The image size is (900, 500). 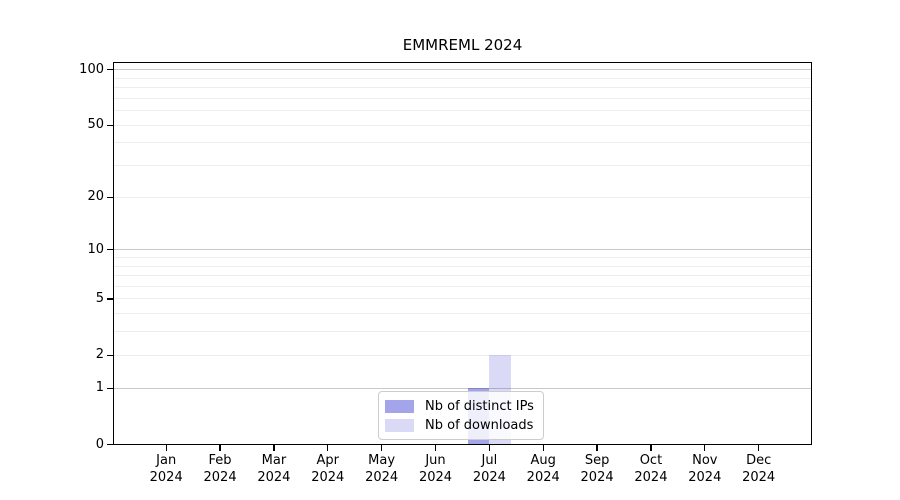 I want to click on x-tick-label: Sep 2024, so click(x=597, y=469).